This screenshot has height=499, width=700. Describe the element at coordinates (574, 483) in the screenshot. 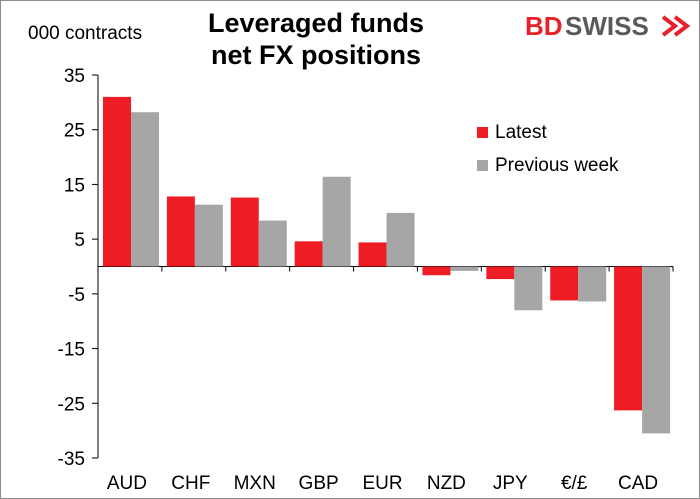

I see `x-tick-label: €/£` at that location.